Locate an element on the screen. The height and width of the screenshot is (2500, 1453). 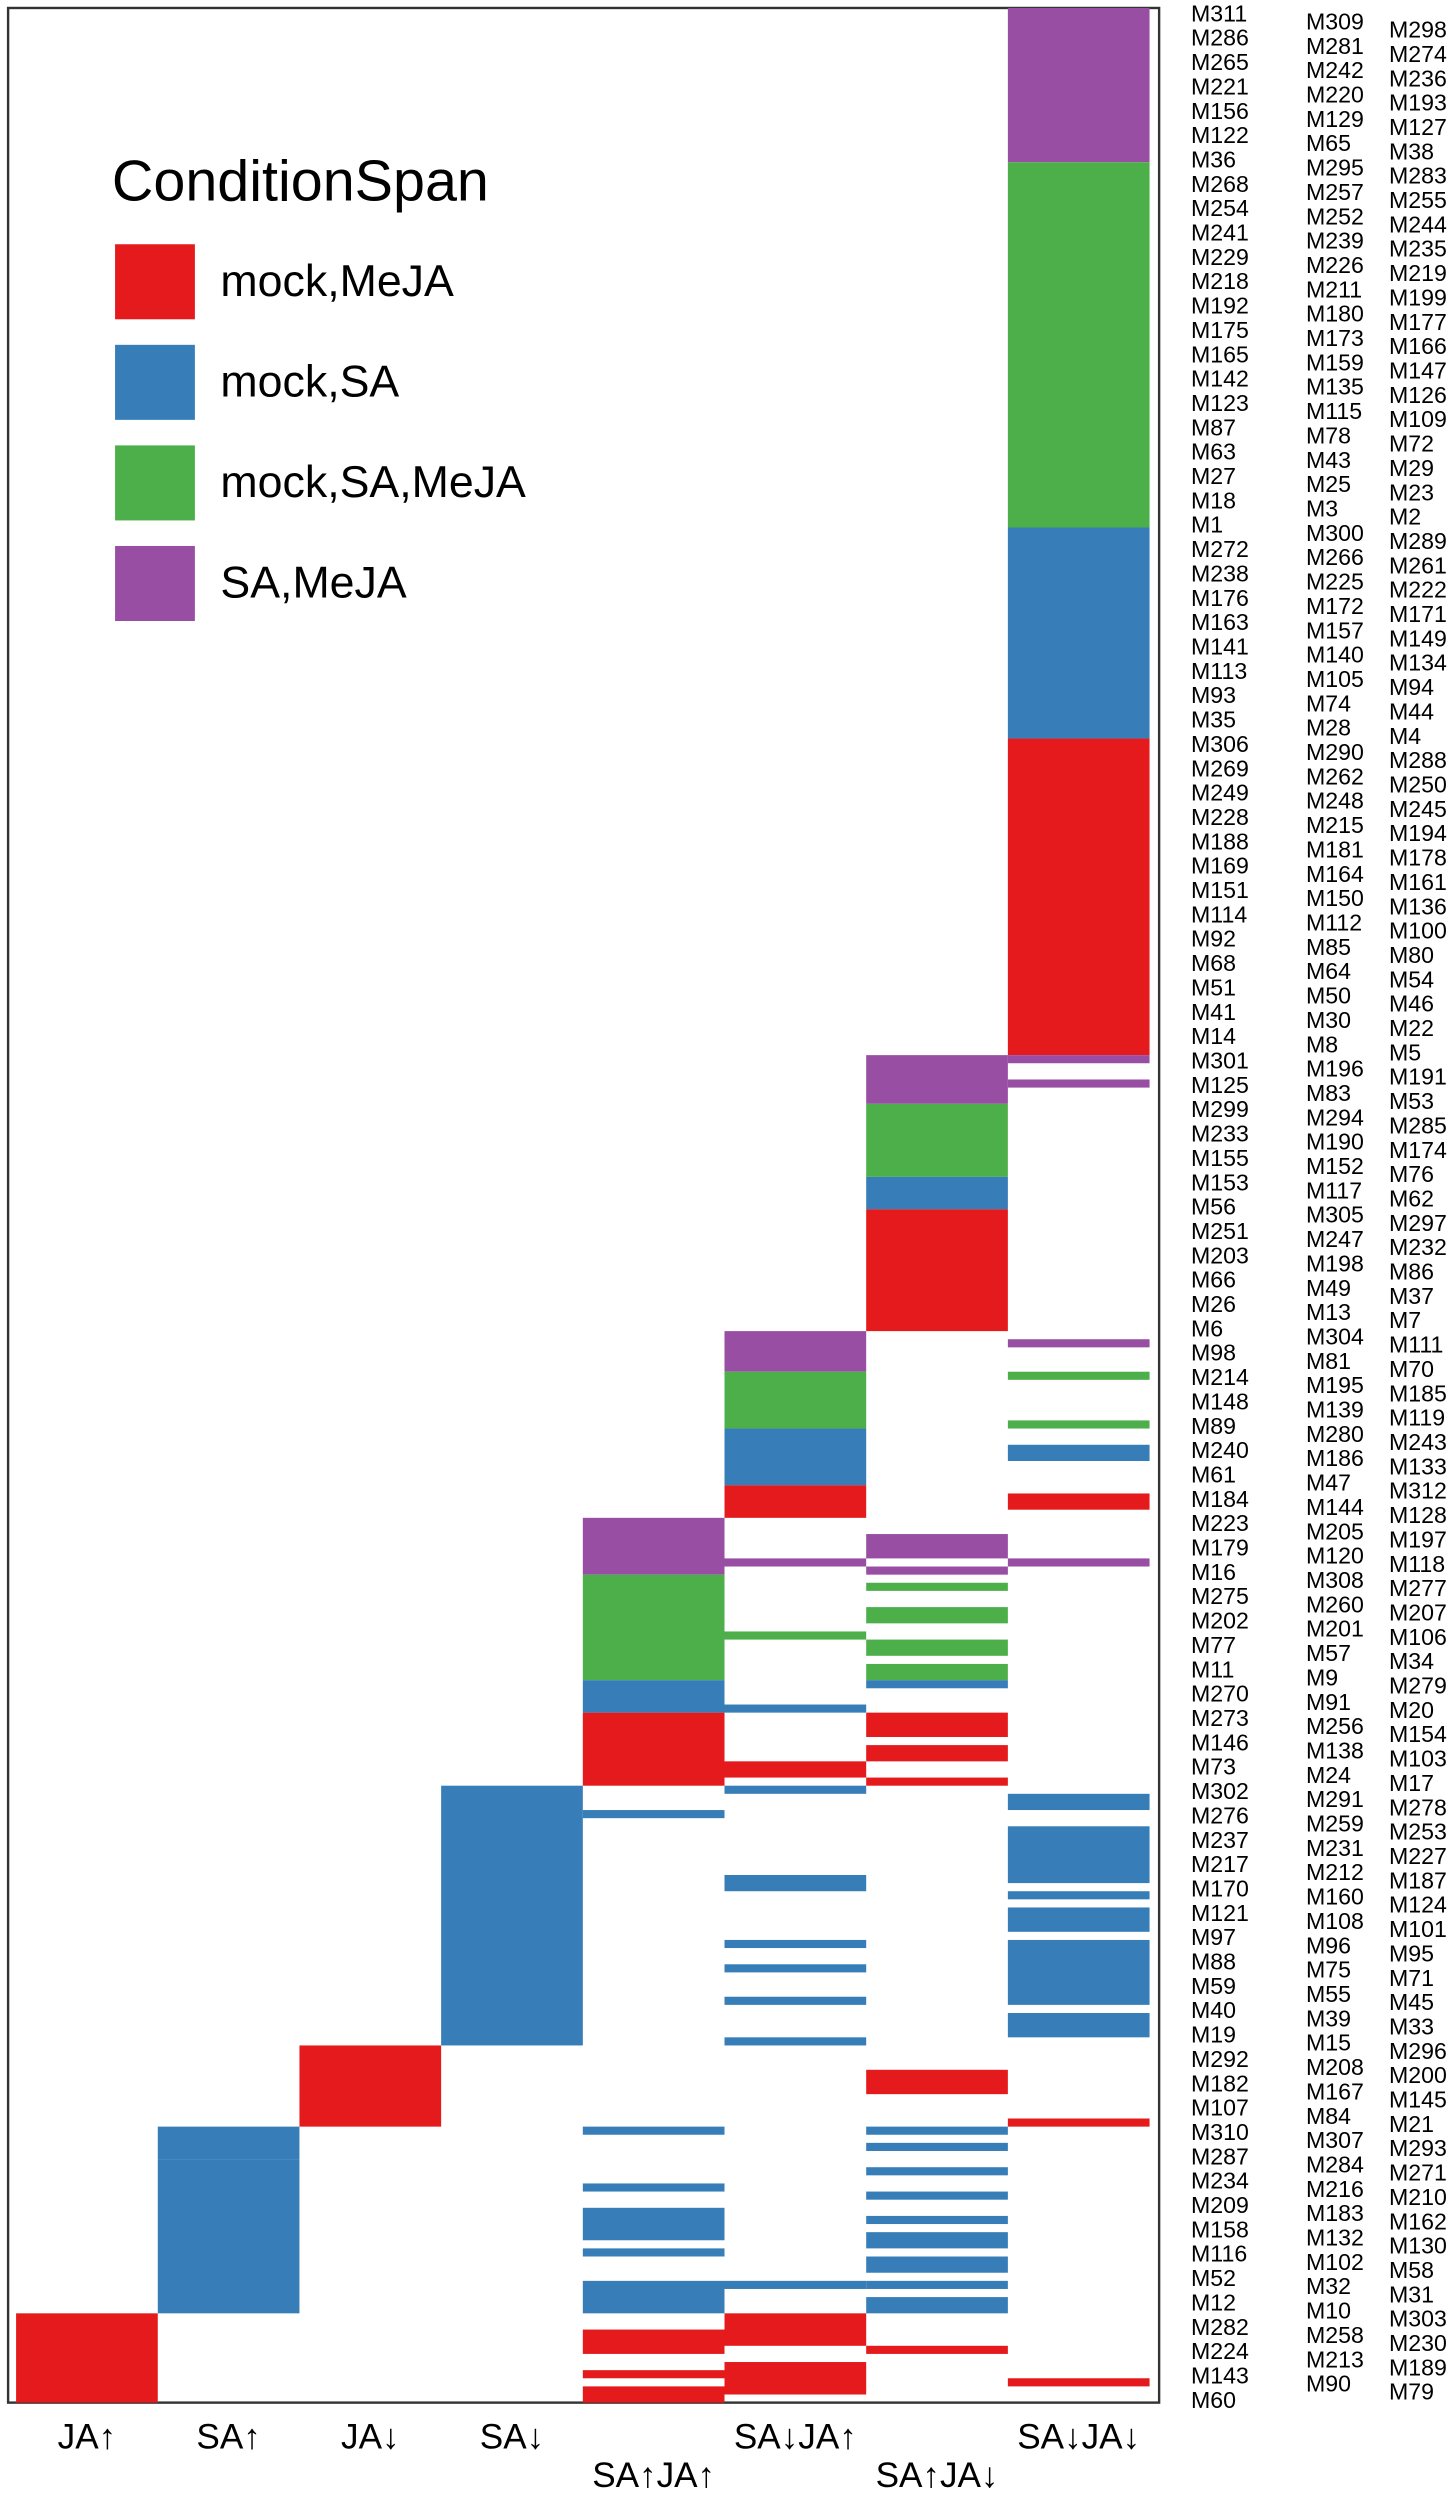
column-label: SA↑JA↓ is located at coordinates (937, 2475).